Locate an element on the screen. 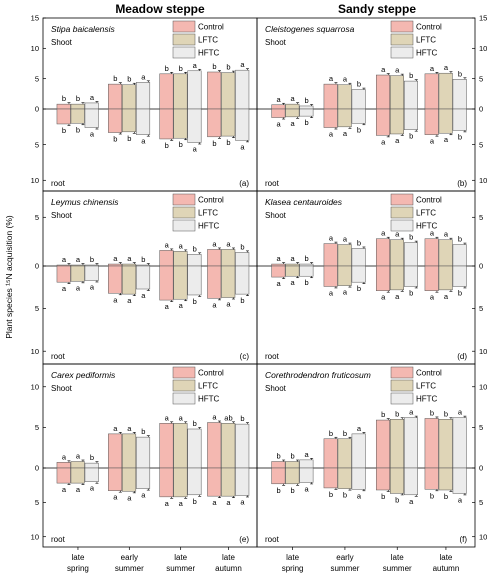 The height and width of the screenshot is (580, 500). species-name: Leymus chinensis is located at coordinates (85, 202).